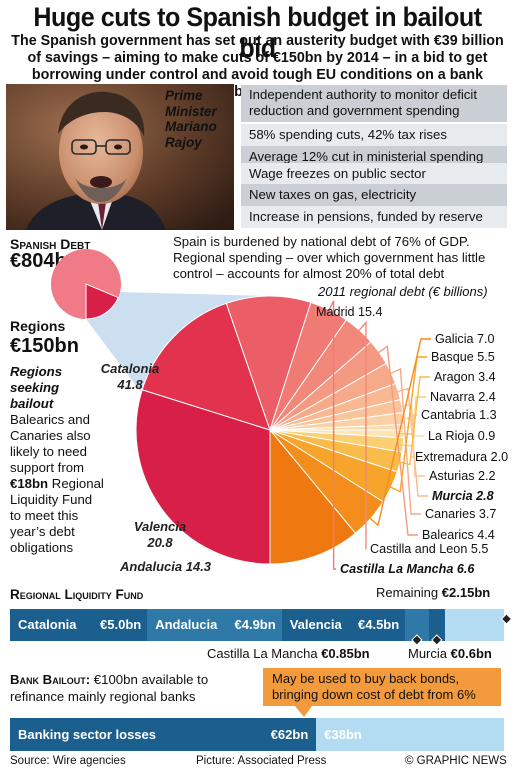  Describe the element at coordinates (366, 156) in the screenshot. I see `measure-text: Average 12% cut in ministerial spending` at that location.